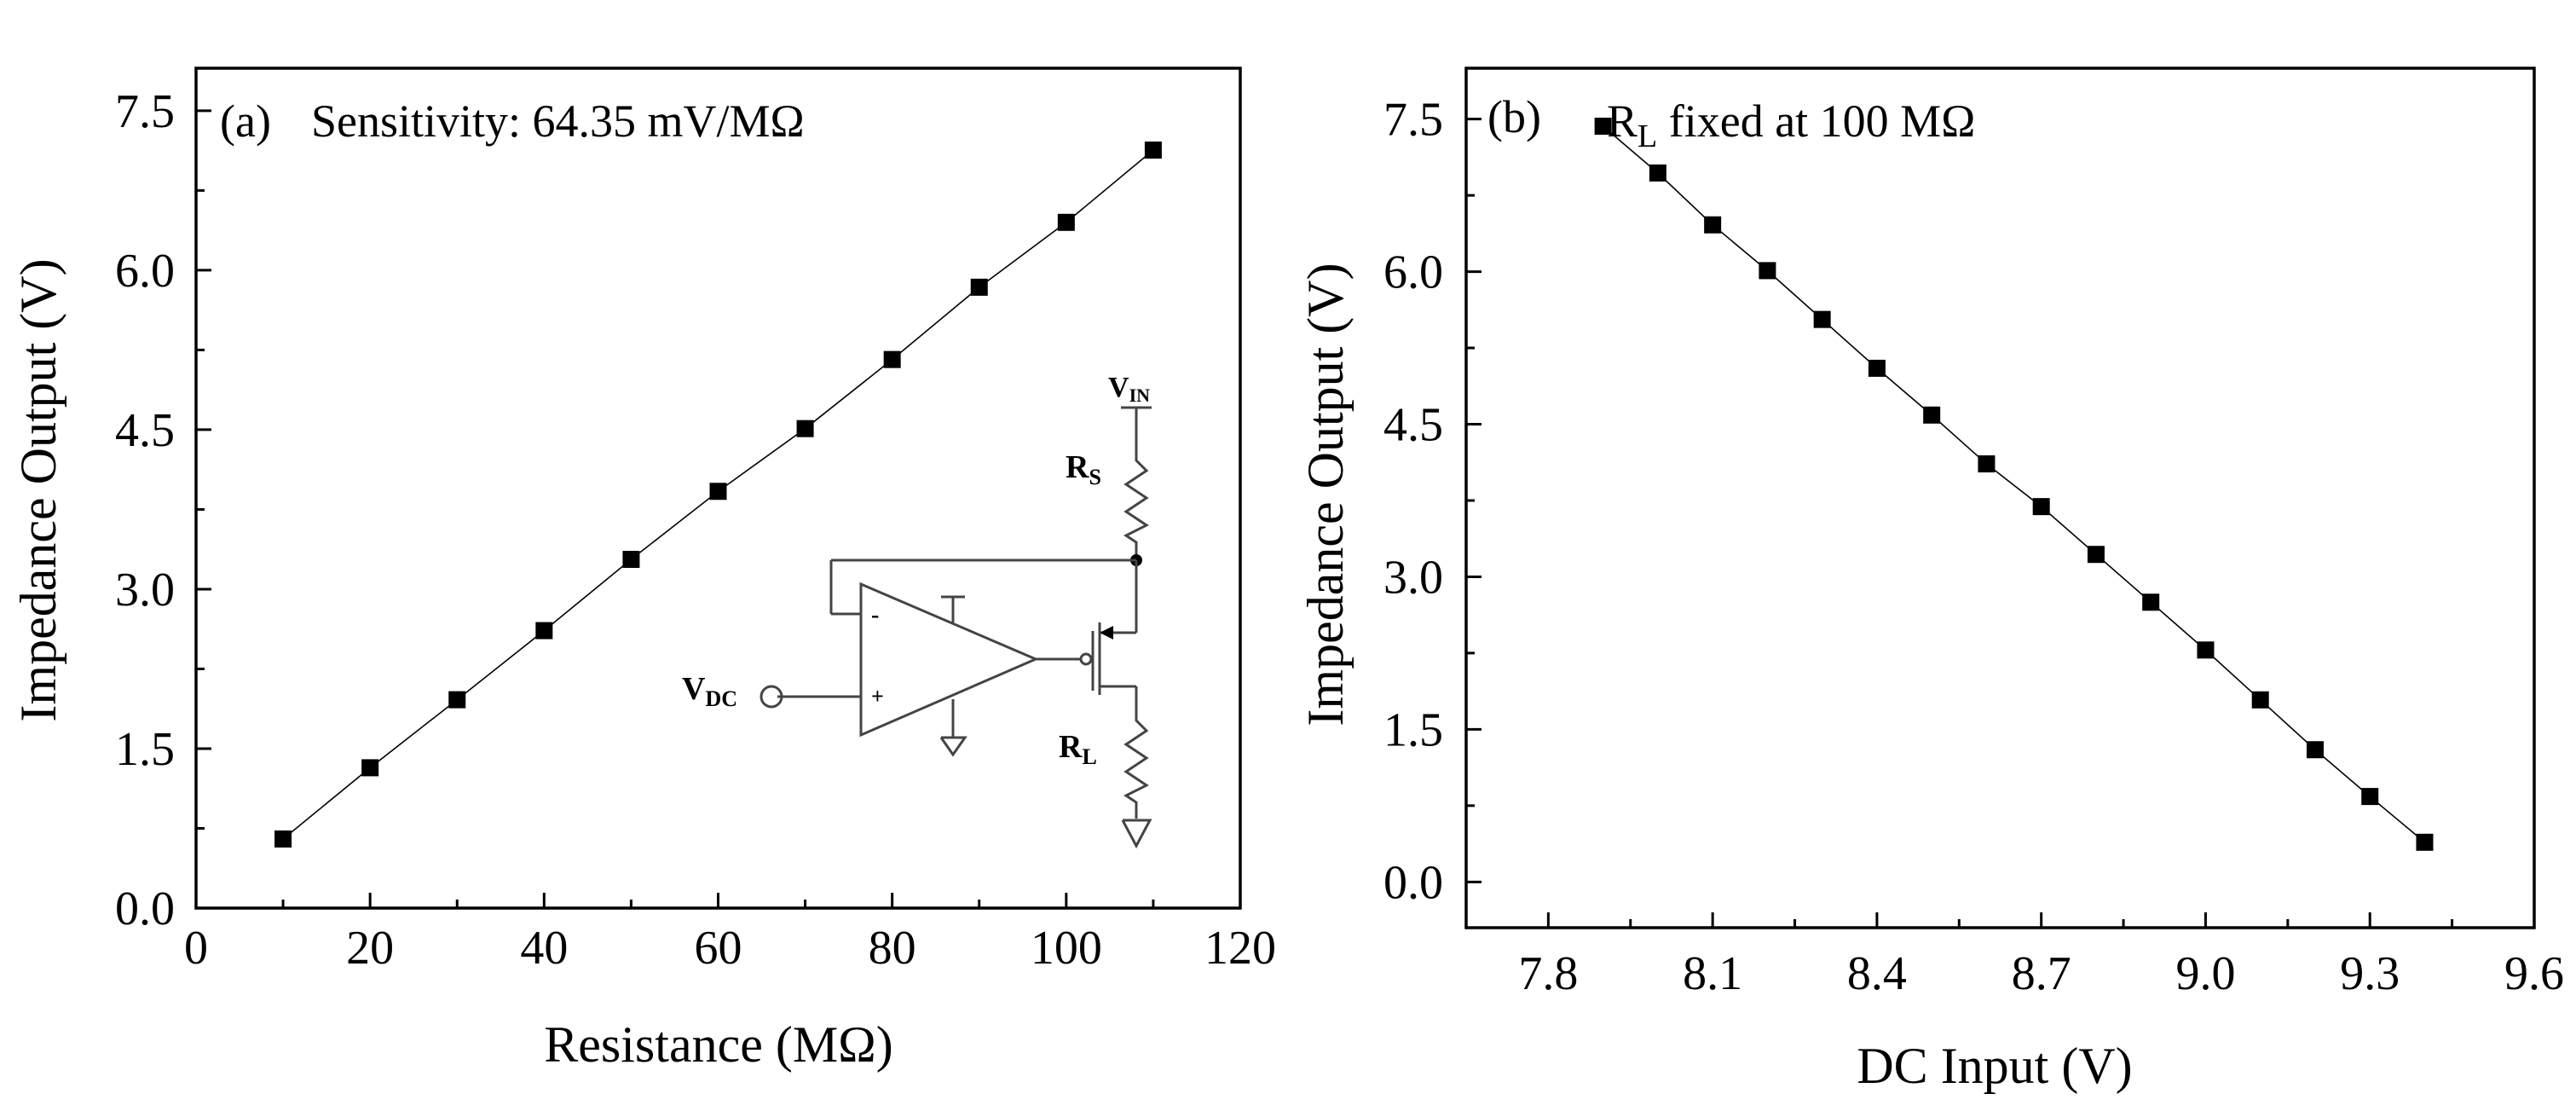 This screenshot has height=1117, width=2576. Describe the element at coordinates (1136, 505) in the screenshot. I see `rs-resistor` at that location.